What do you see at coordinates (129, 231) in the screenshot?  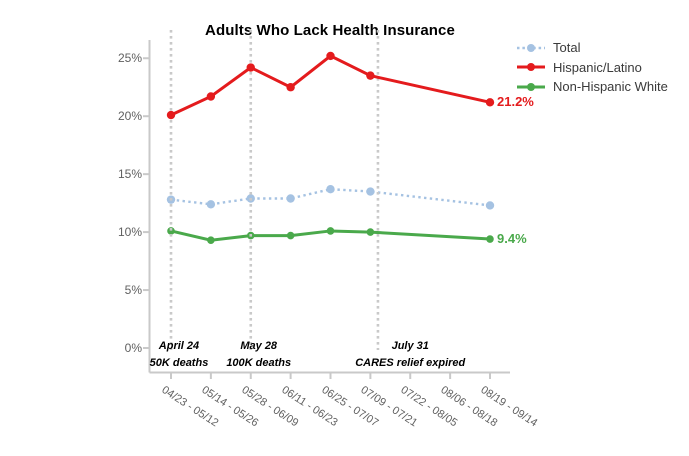 I see `y-tick-label: 10%` at bounding box center [129, 231].